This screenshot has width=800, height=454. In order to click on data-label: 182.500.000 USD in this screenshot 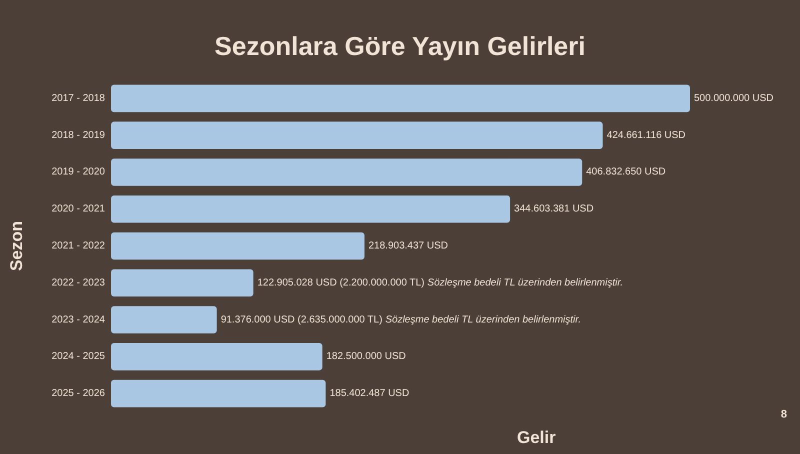, I will do `click(366, 356)`.